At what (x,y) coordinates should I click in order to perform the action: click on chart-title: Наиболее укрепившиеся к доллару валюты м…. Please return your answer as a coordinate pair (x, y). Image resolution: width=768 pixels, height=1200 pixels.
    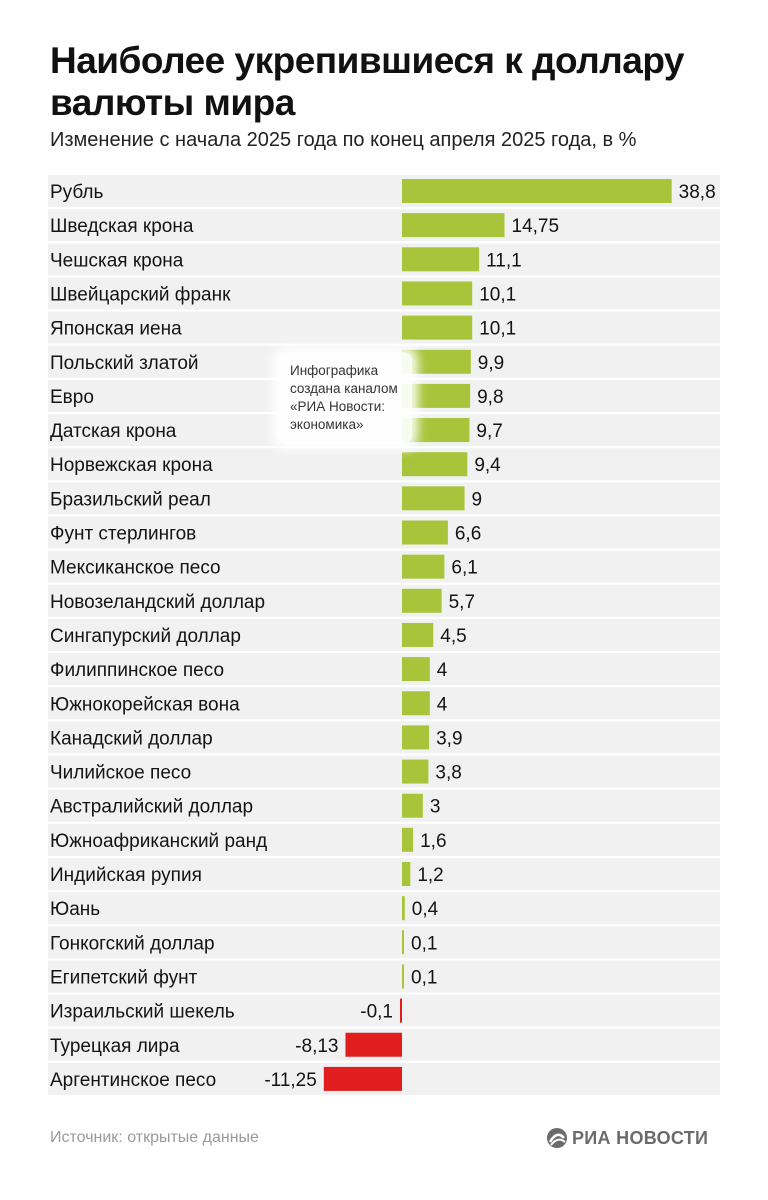
    Looking at the image, I should click on (367, 81).